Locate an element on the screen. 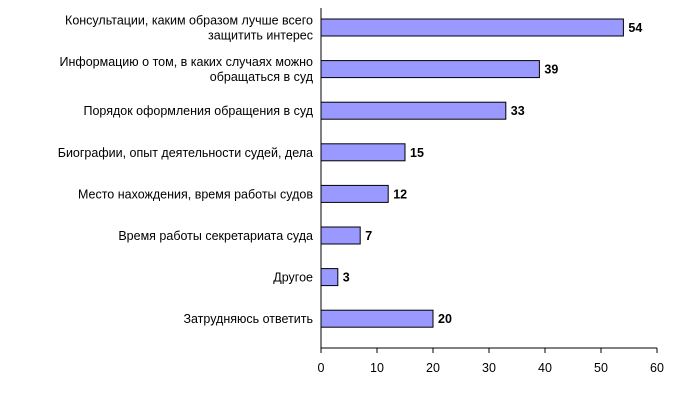 The image size is (685, 406). value-label-0: 54 is located at coordinates (635, 28).